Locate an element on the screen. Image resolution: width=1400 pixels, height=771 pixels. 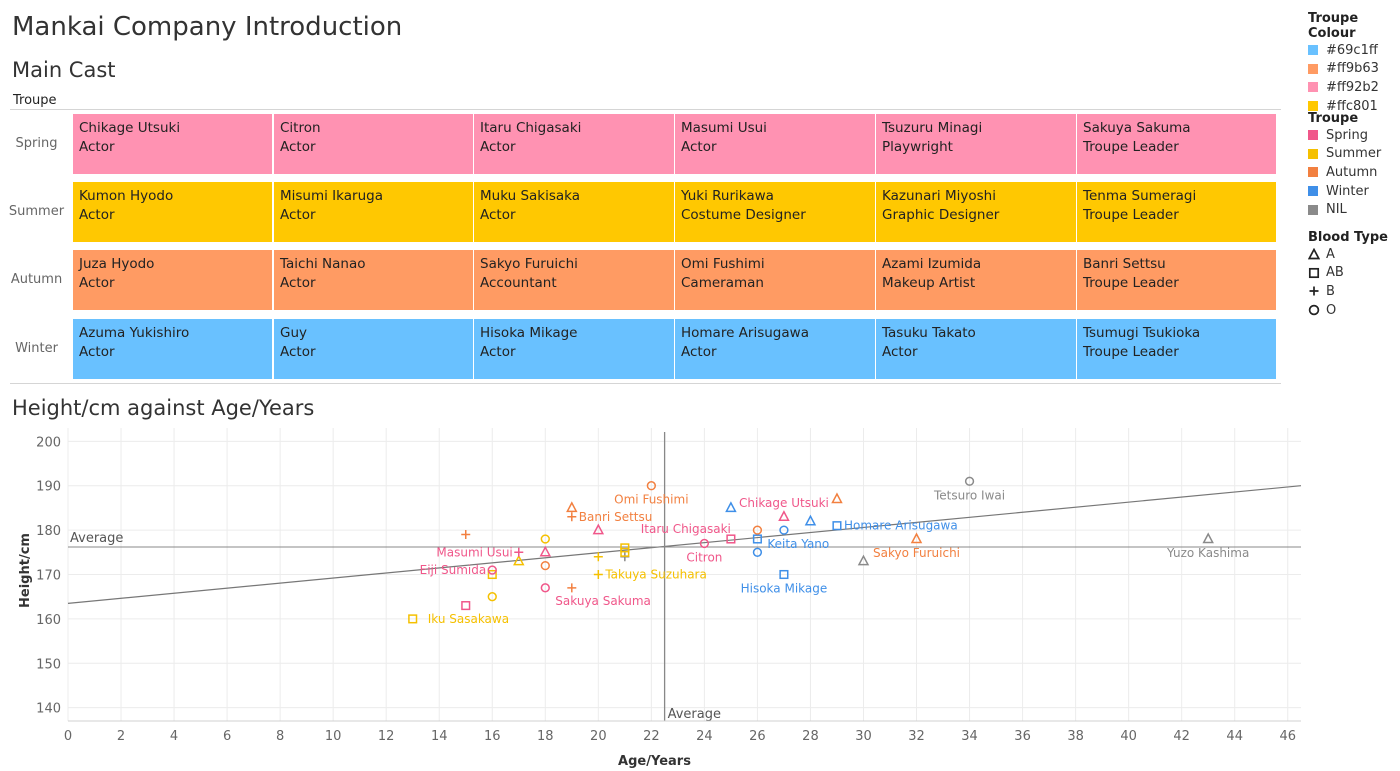
member-name: Azuma Yukishiro is located at coordinates (134, 333).